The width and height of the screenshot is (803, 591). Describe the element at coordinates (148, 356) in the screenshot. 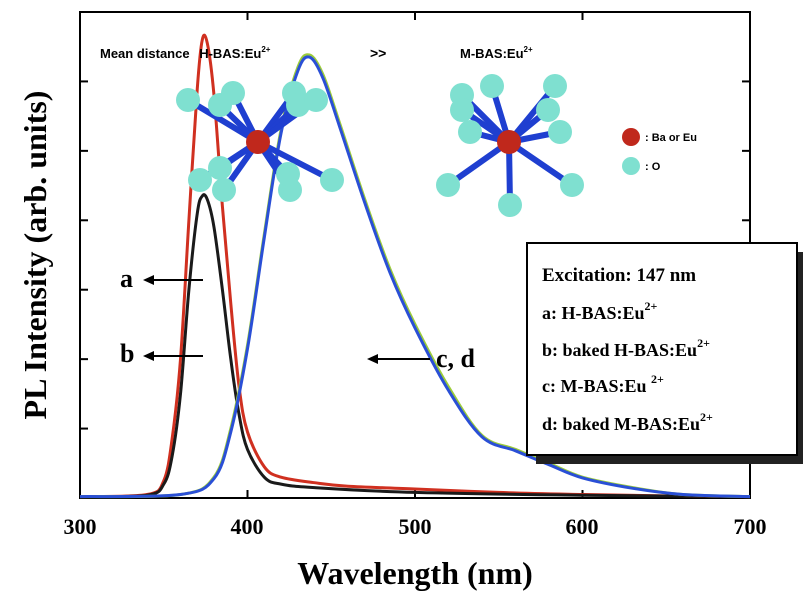

I see `annotation-arrowhead-b` at that location.